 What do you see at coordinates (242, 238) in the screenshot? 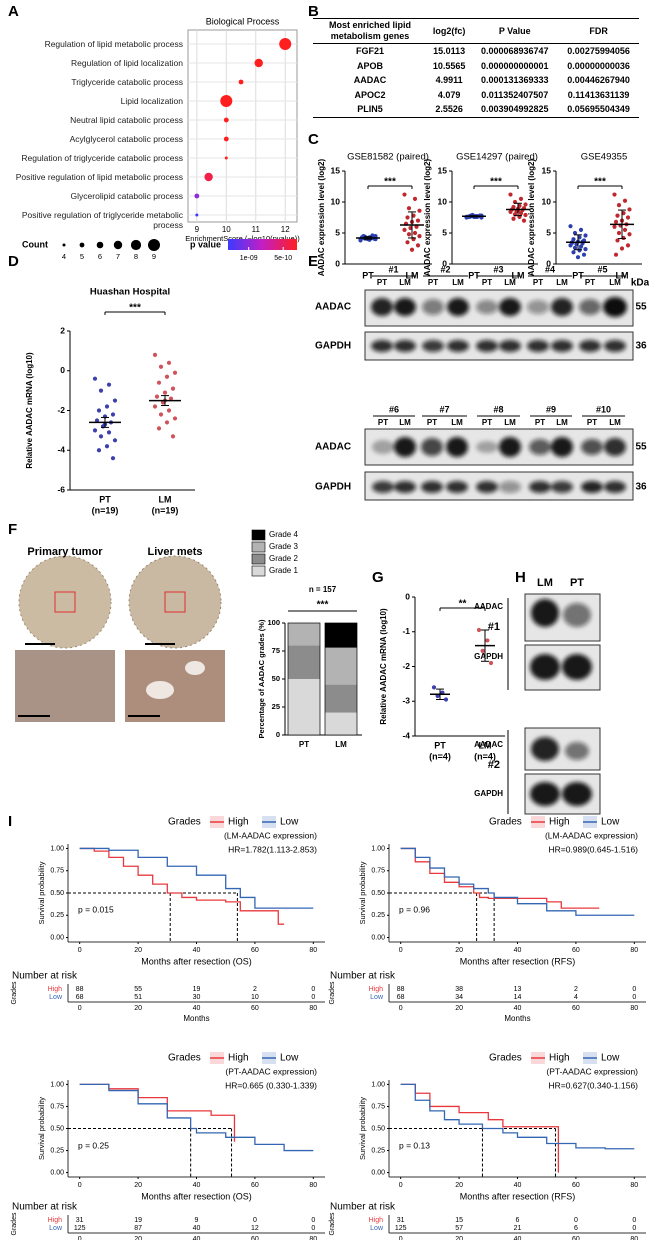
I see `x-axis-label: EnrichmentScore (−log10(pvalue))` at bounding box center [242, 238].